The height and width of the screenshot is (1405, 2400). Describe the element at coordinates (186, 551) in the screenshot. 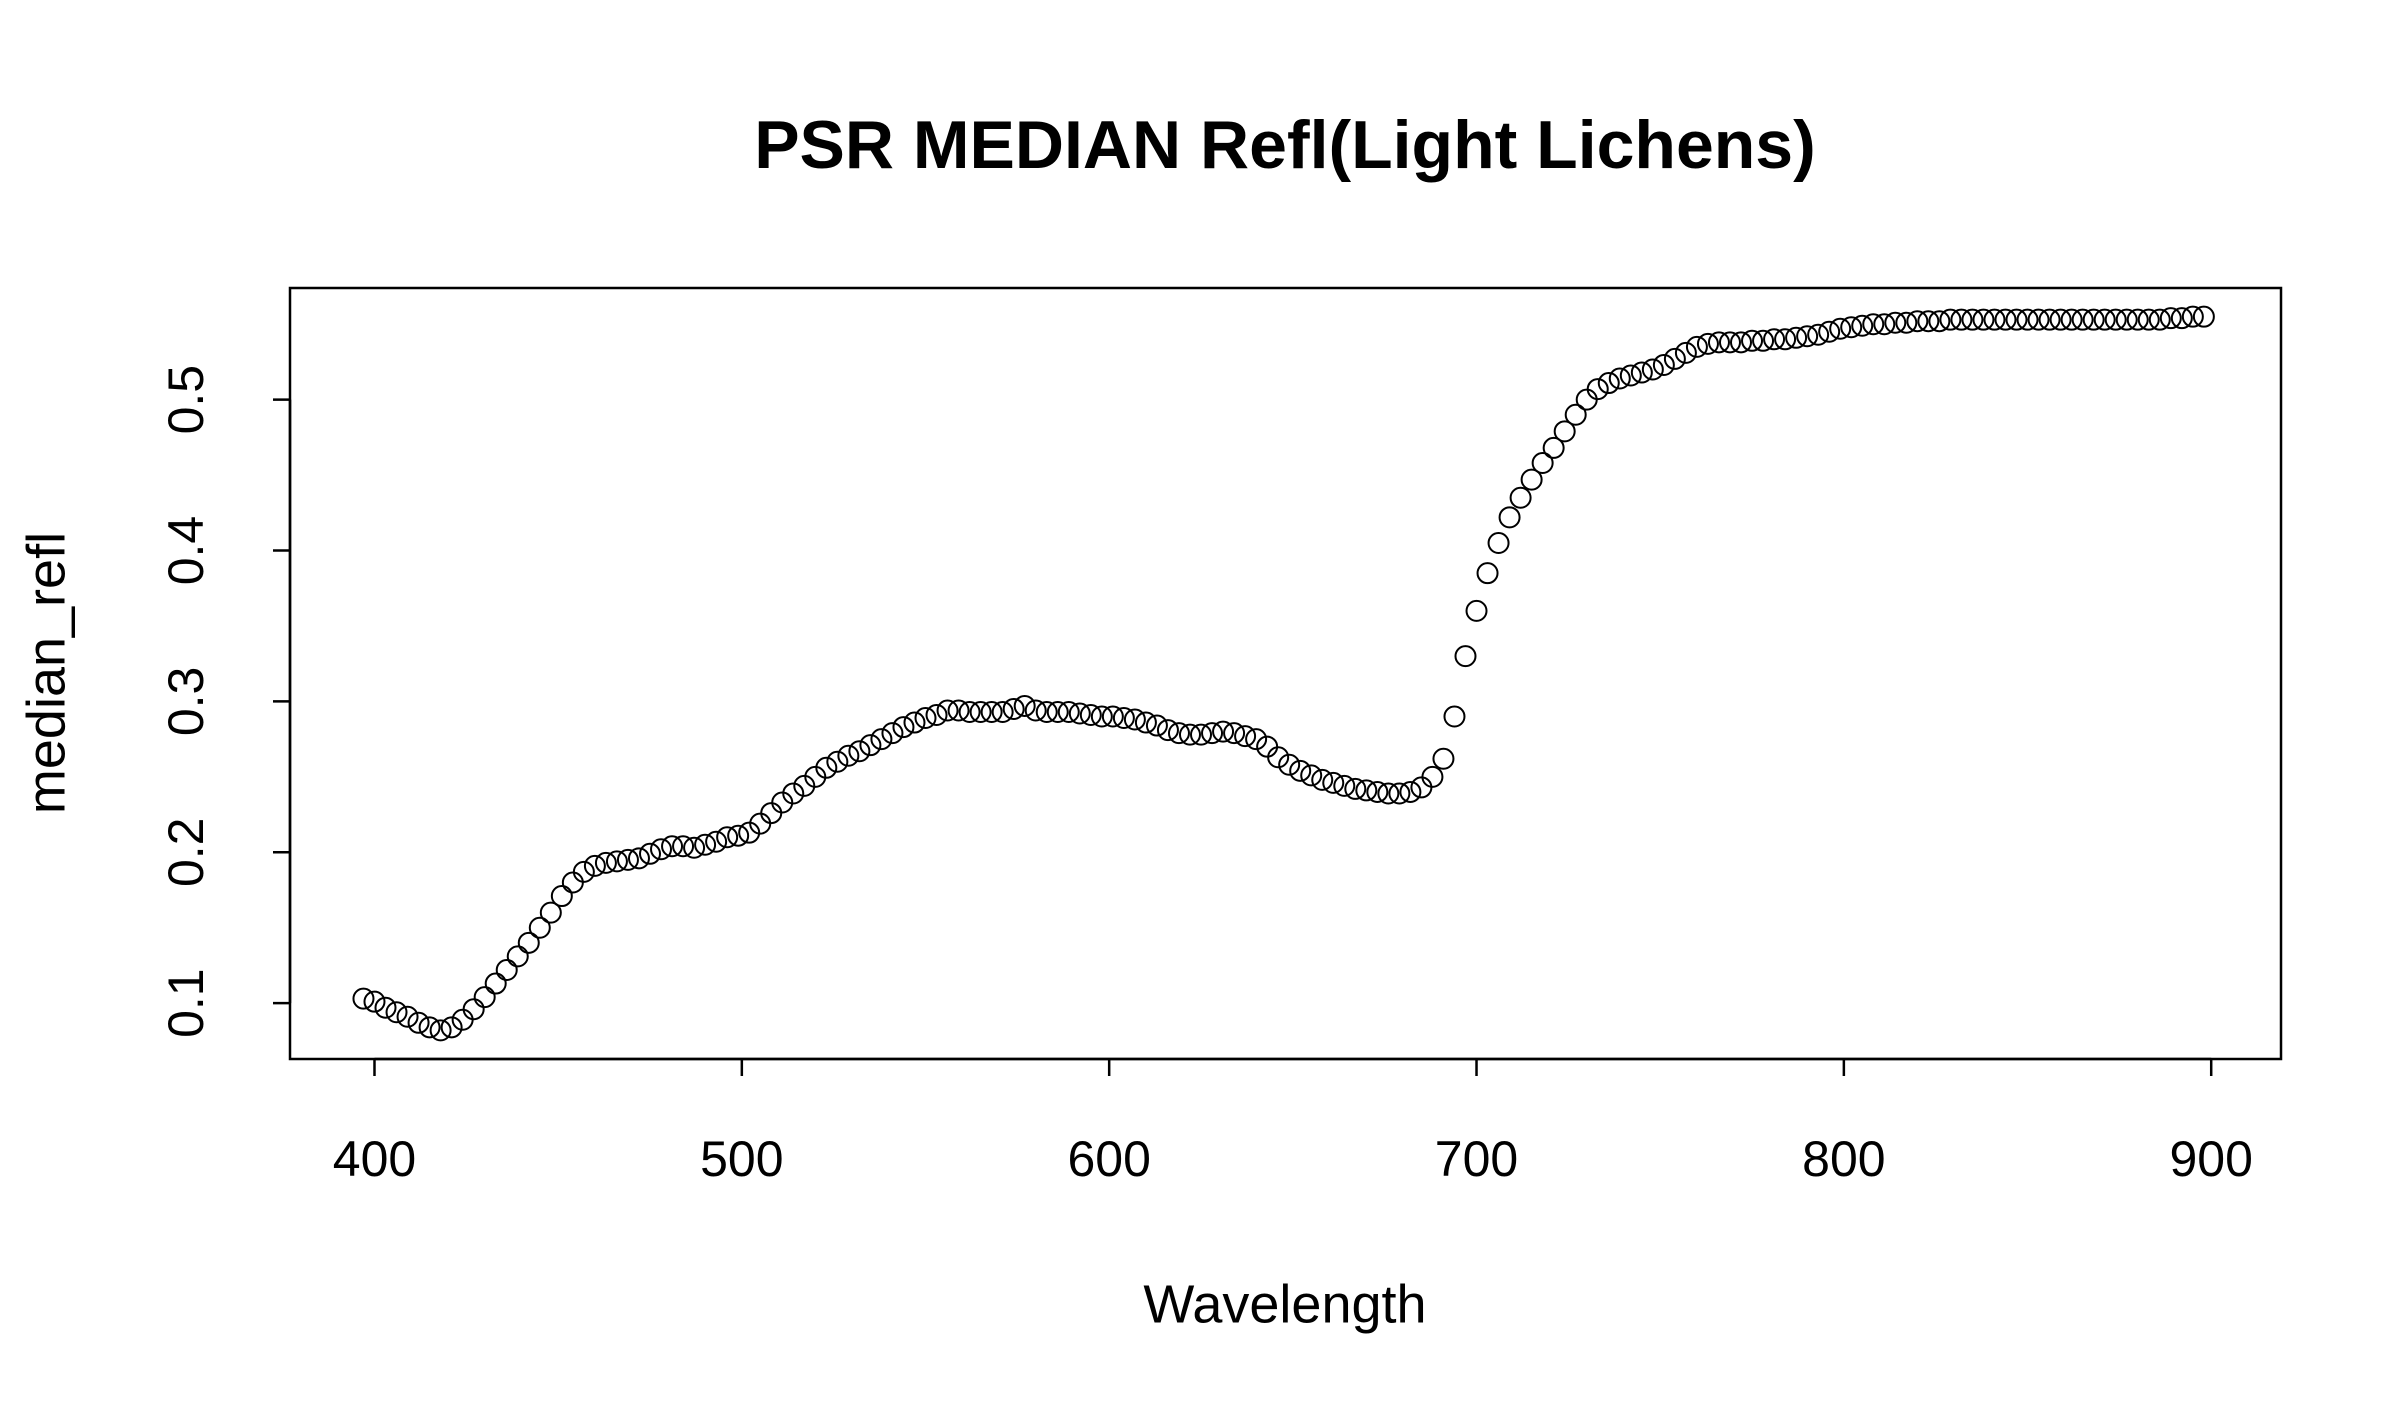

I see `y-tick-label: 0.4` at that location.